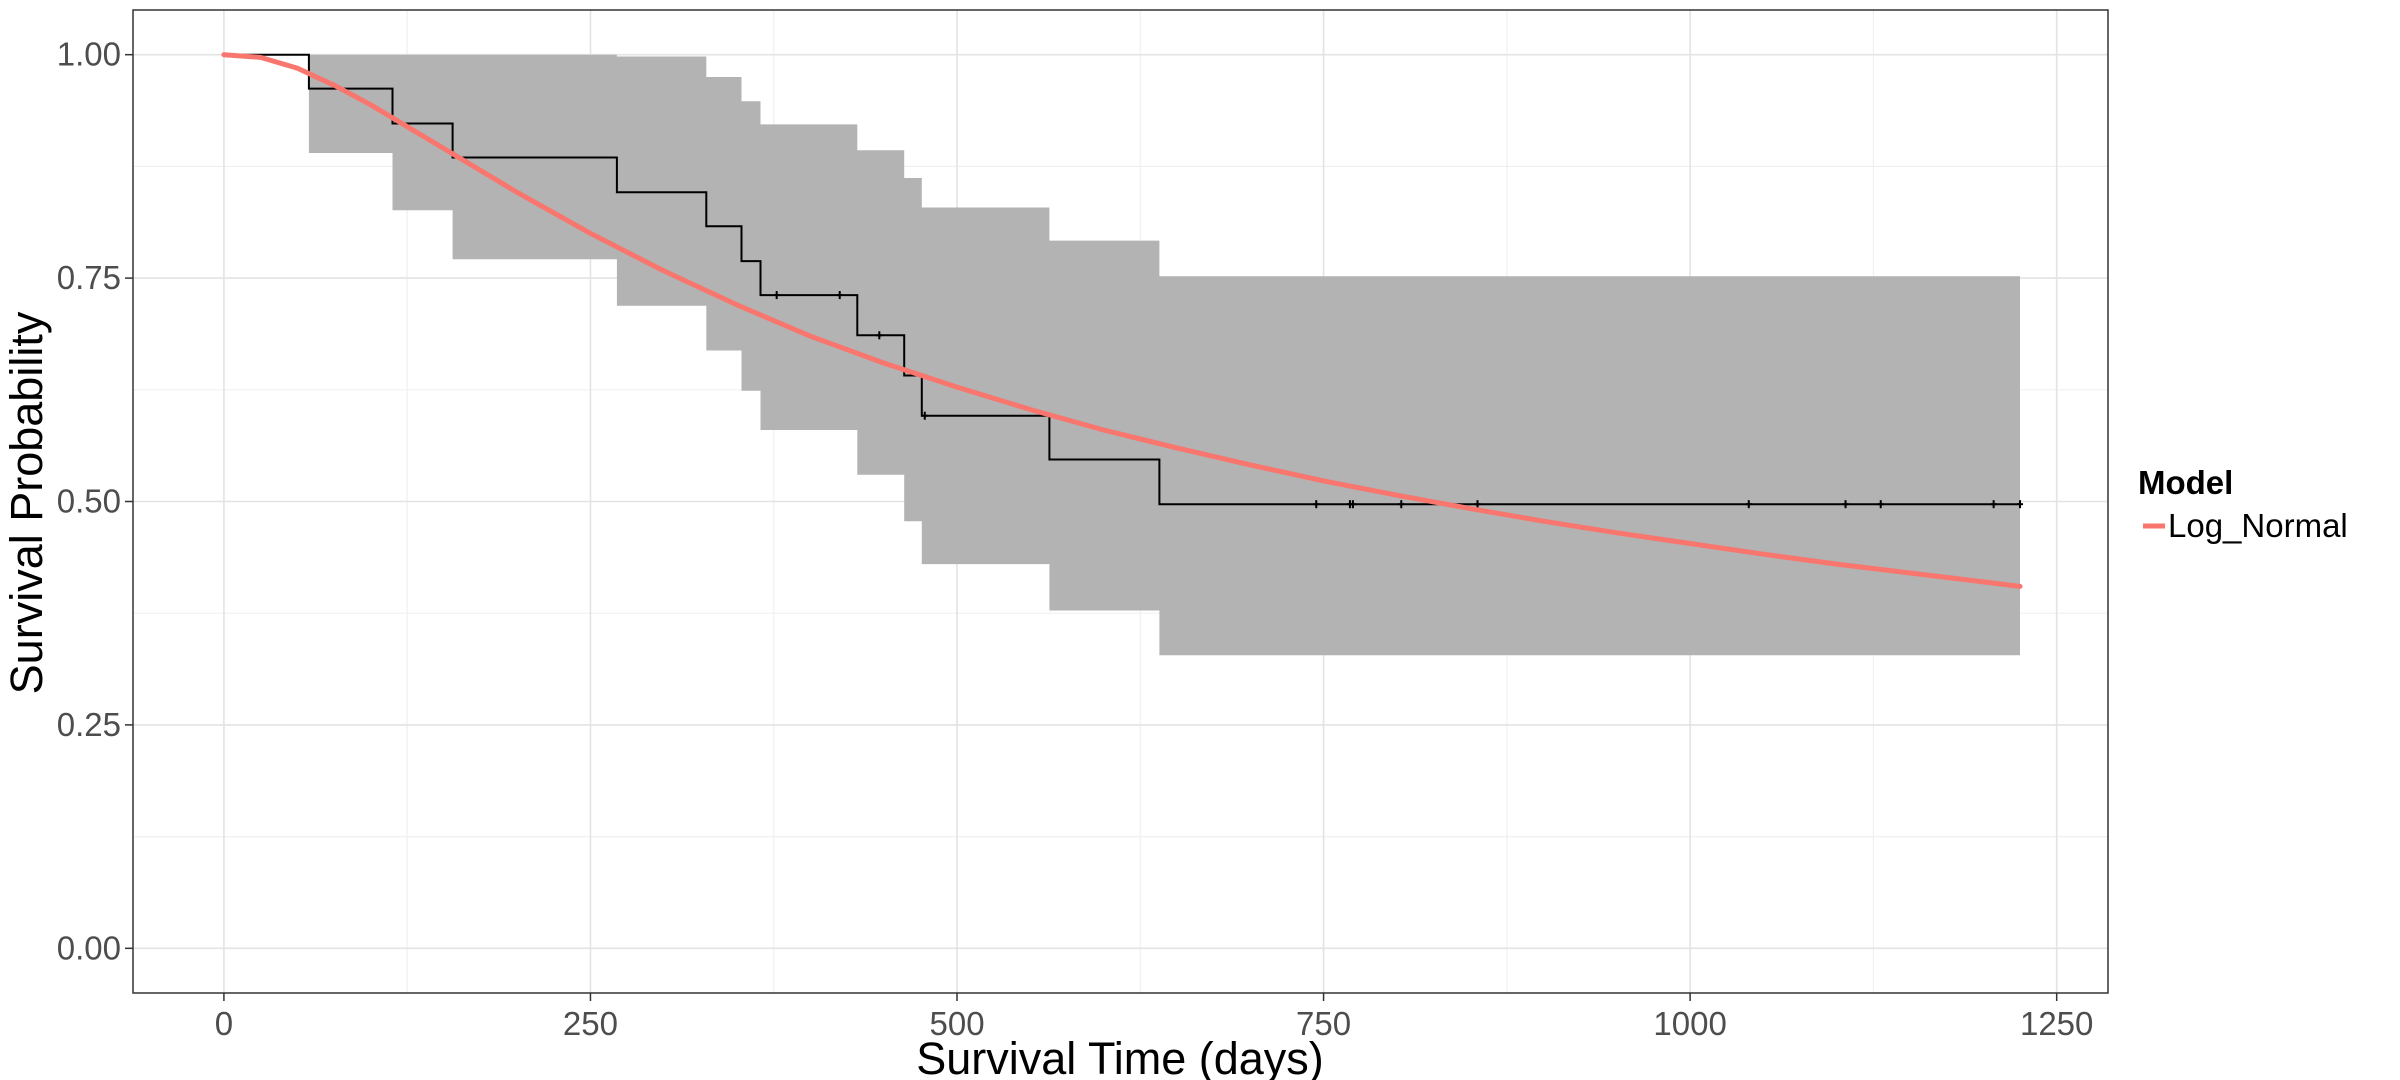 The height and width of the screenshot is (1080, 2400). I want to click on x-tick-label: 0, so click(224, 1023).